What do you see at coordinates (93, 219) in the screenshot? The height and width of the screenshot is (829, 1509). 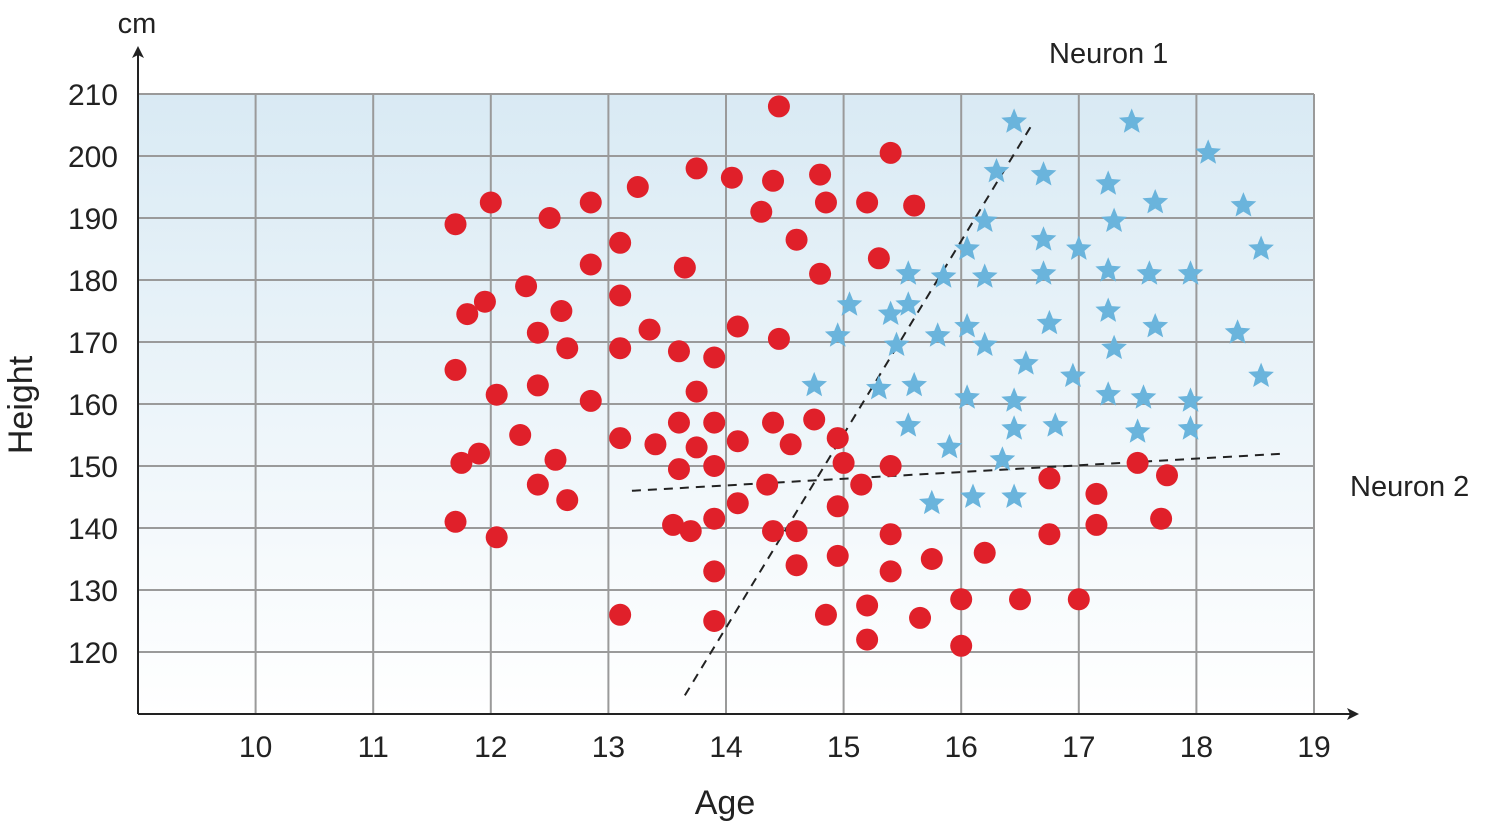 I see `y-tick-label: 190` at bounding box center [93, 219].